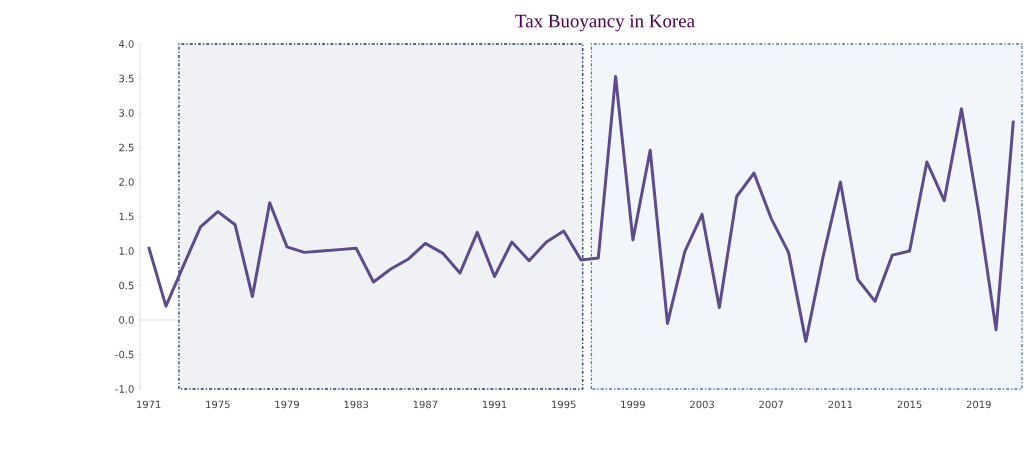 The image size is (1029, 449). Describe the element at coordinates (633, 404) in the screenshot. I see `x-tick-label: 1999` at that location.